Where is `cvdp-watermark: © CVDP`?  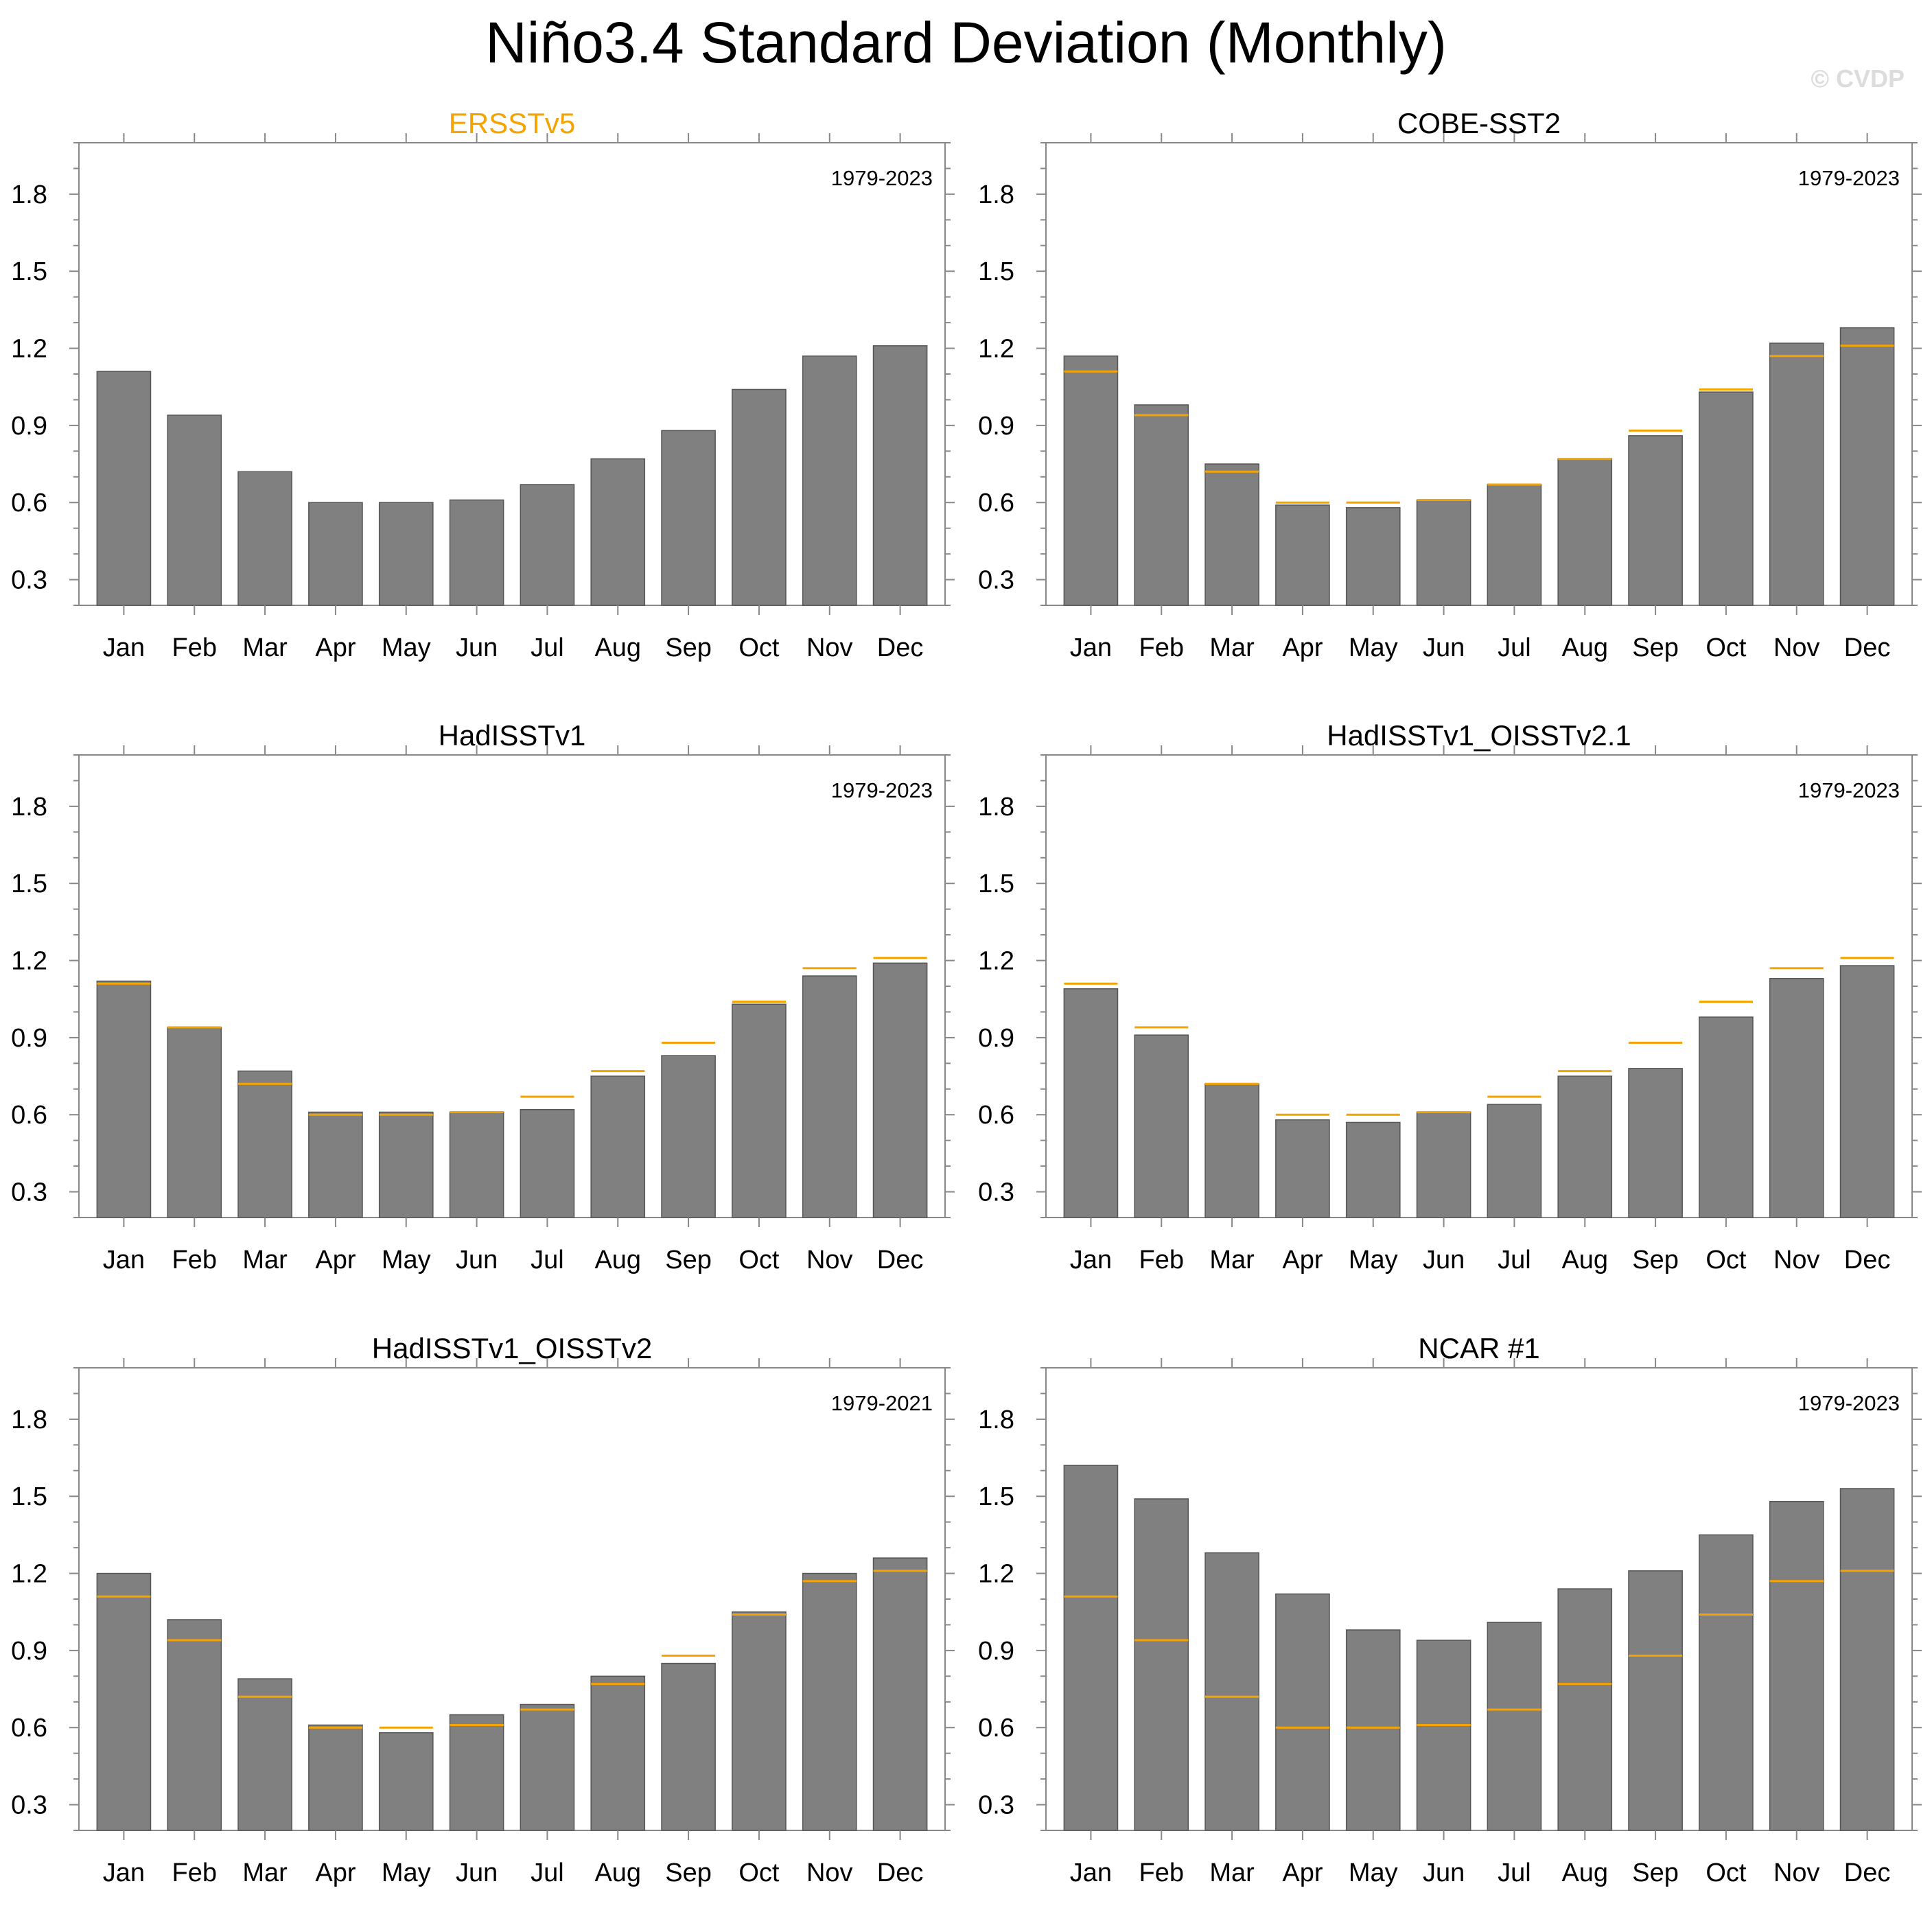 cvdp-watermark: © CVDP is located at coordinates (1858, 79).